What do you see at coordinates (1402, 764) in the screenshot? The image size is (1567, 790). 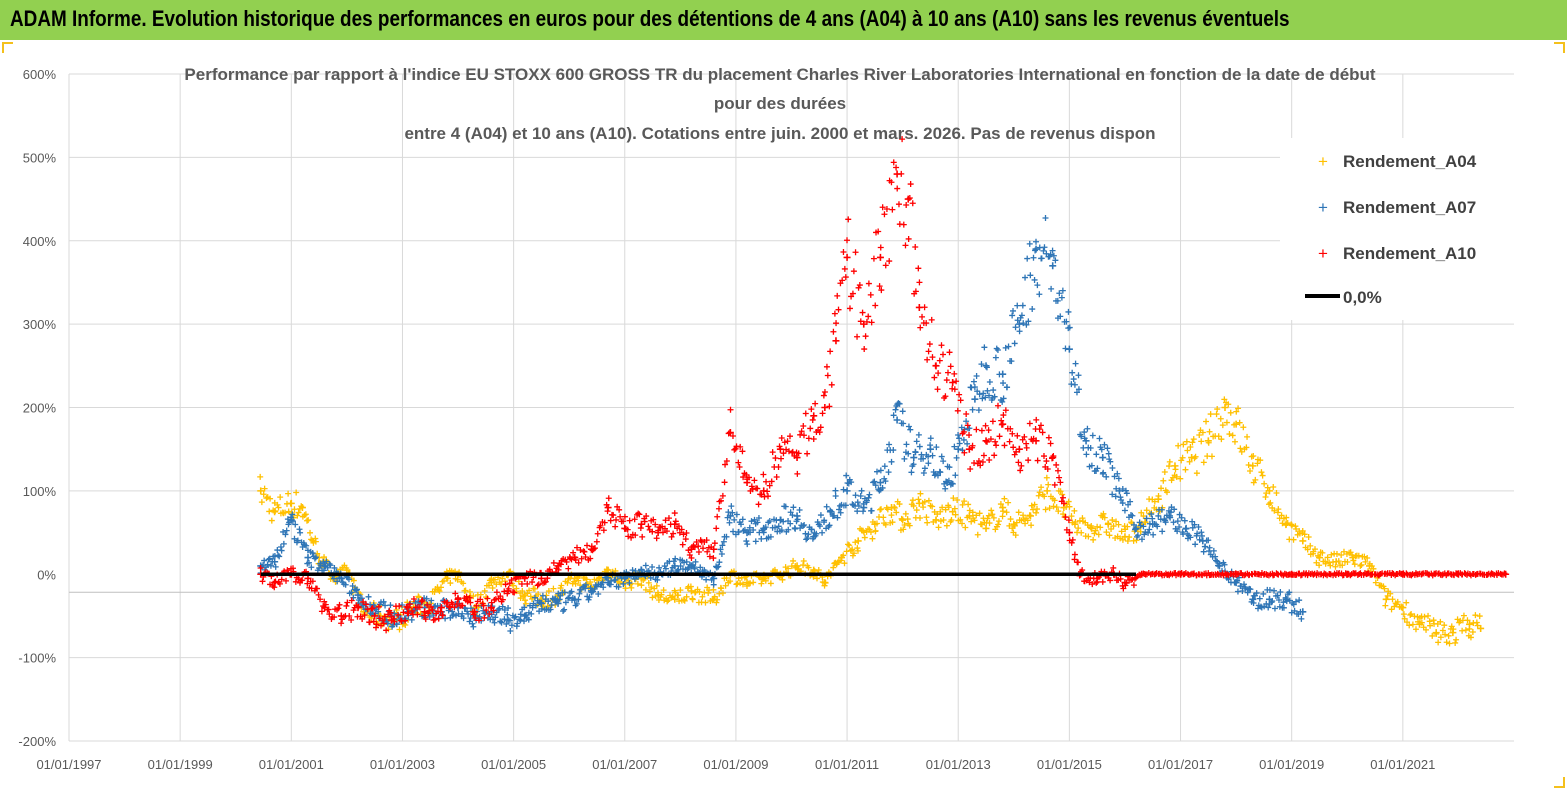 I see `x-tick-label: 01/01/2021` at bounding box center [1402, 764].